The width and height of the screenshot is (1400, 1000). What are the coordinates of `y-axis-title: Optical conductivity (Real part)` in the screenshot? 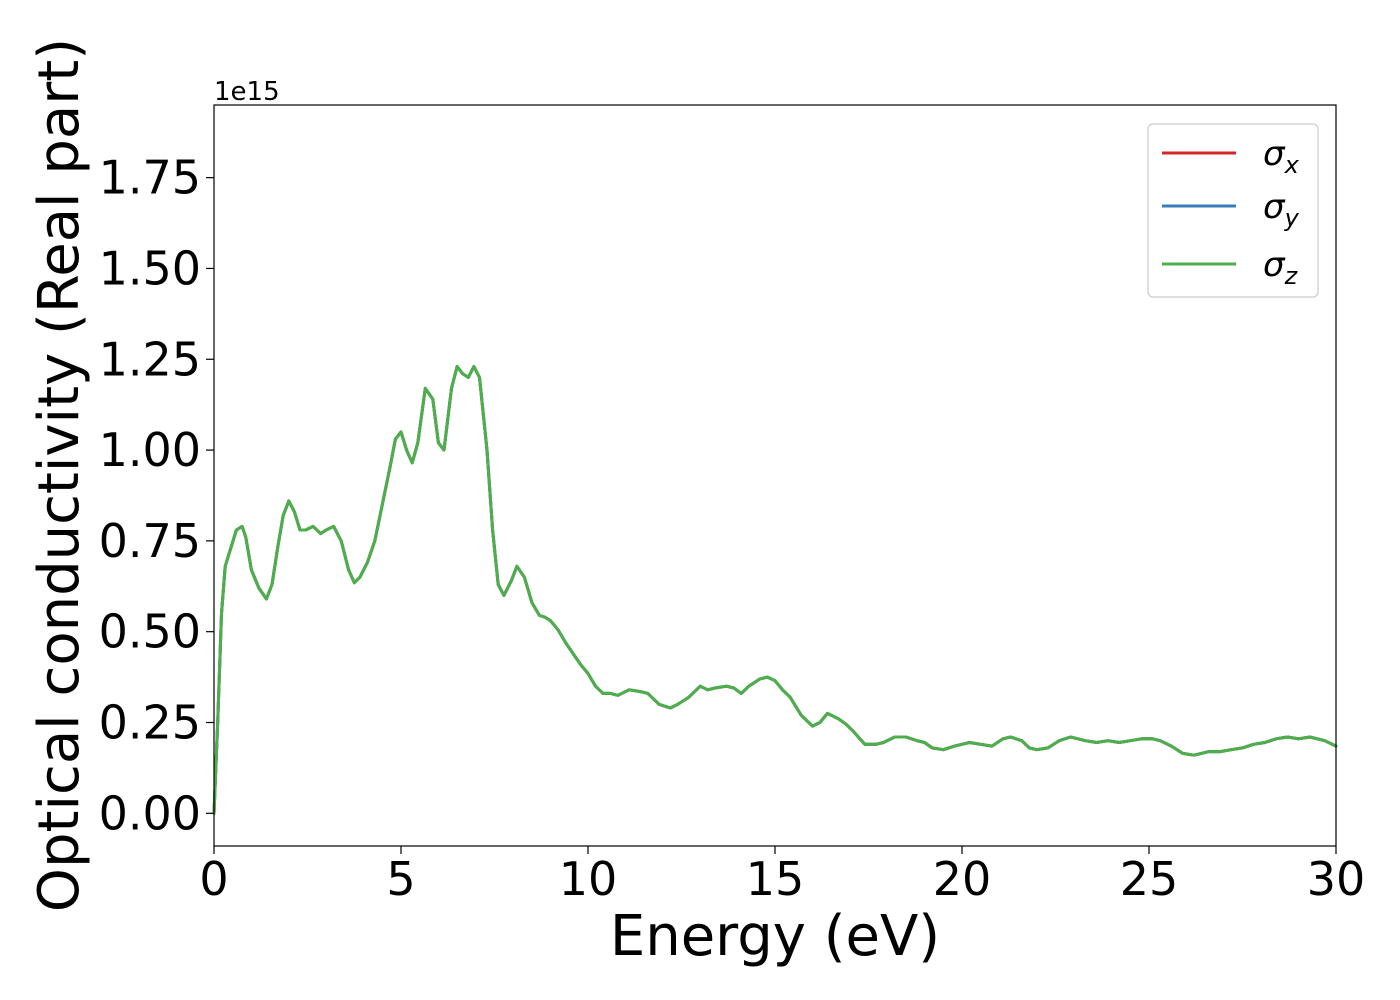 It's located at (59, 475).